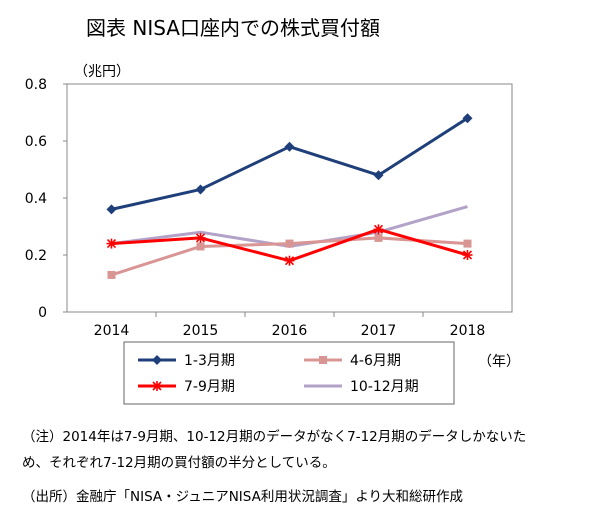 The image size is (600, 525). I want to click on y-unit-label: （兆円）, so click(102, 72).